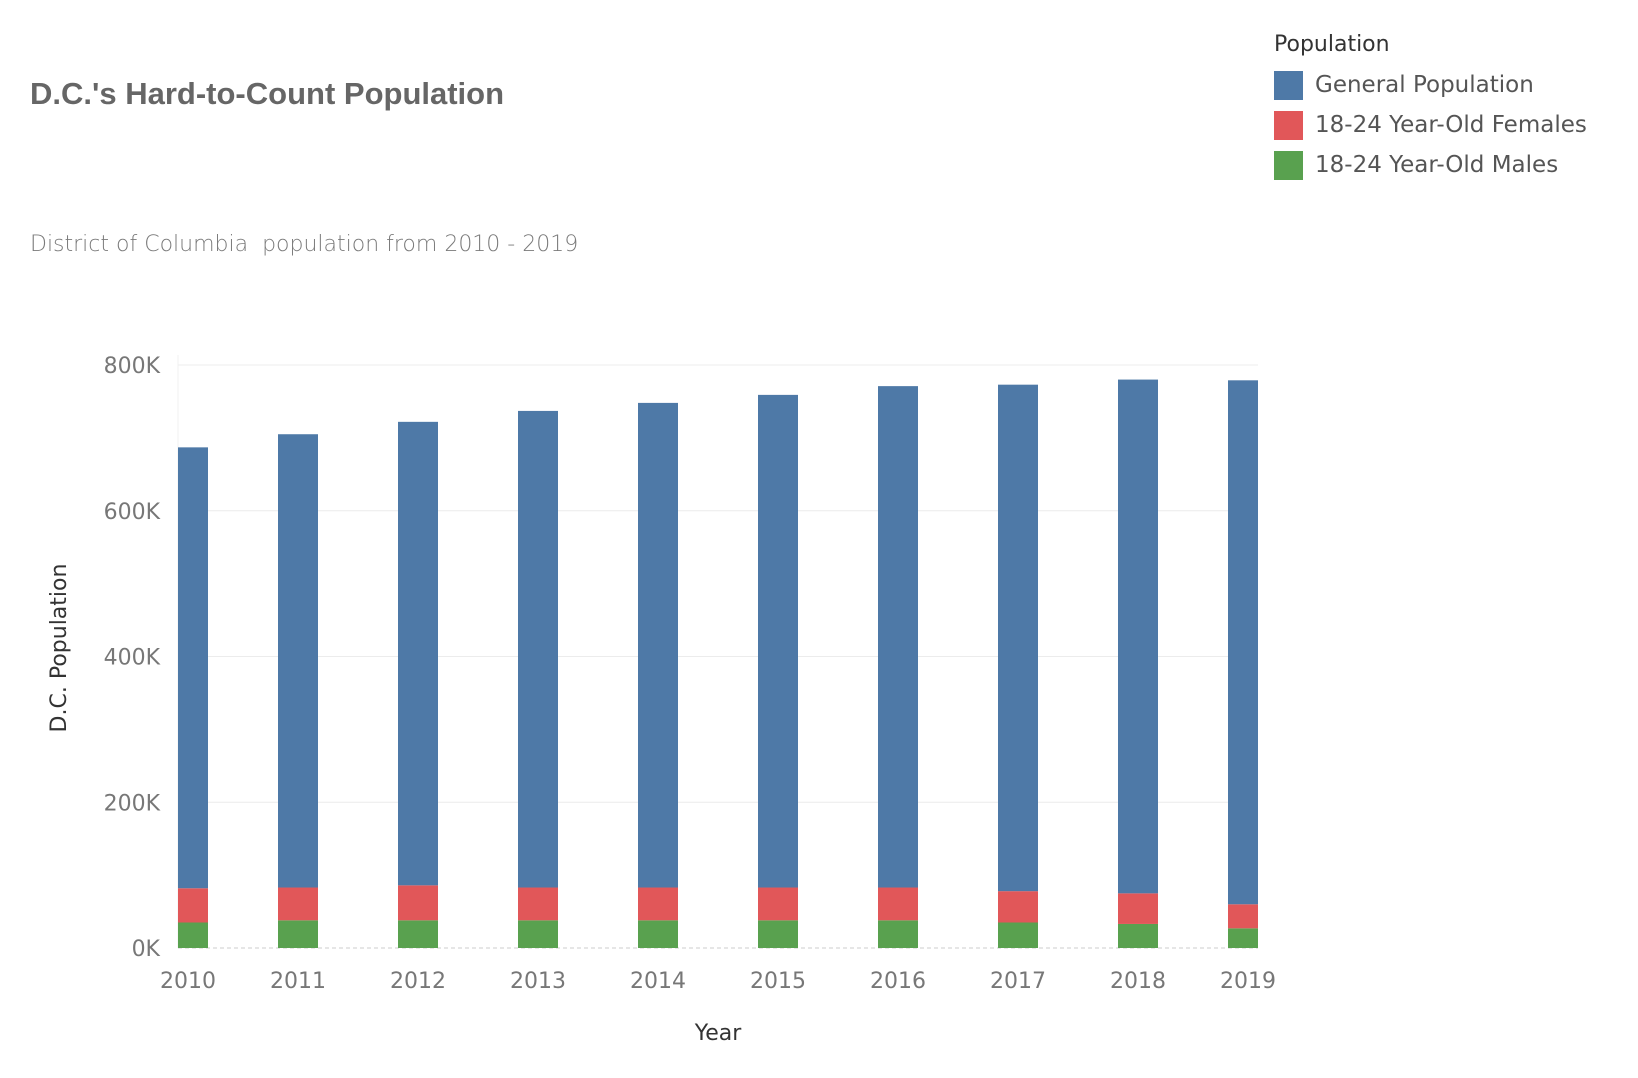 This screenshot has height=1078, width=1638. Describe the element at coordinates (778, 981) in the screenshot. I see `x-tick-label: 2015` at that location.